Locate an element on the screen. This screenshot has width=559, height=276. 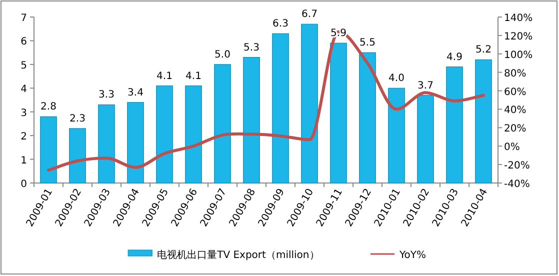
data-label: 4.0 is located at coordinates (396, 78).